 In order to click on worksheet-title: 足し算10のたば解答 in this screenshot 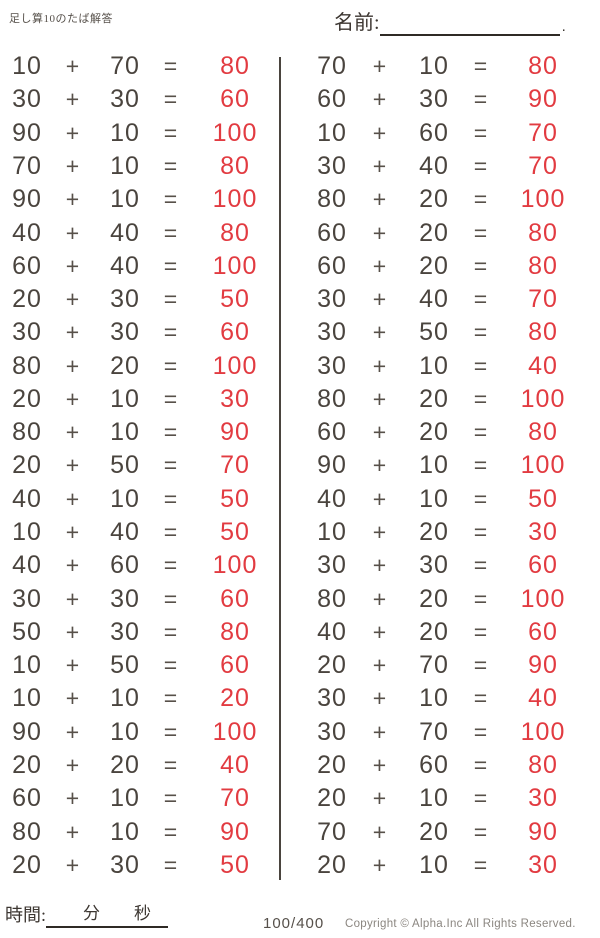, I will do `click(61, 19)`.